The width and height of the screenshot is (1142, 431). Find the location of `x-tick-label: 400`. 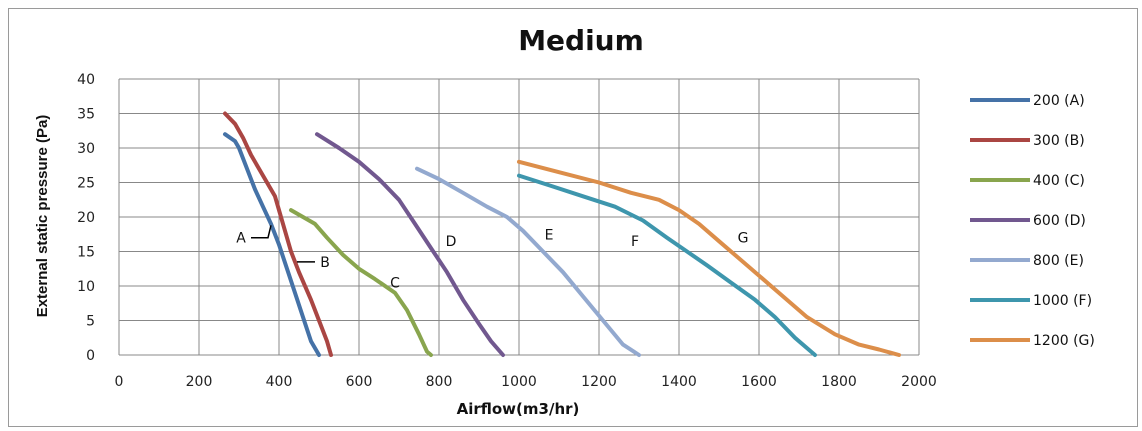

x-tick-label: 400 is located at coordinates (279, 382).